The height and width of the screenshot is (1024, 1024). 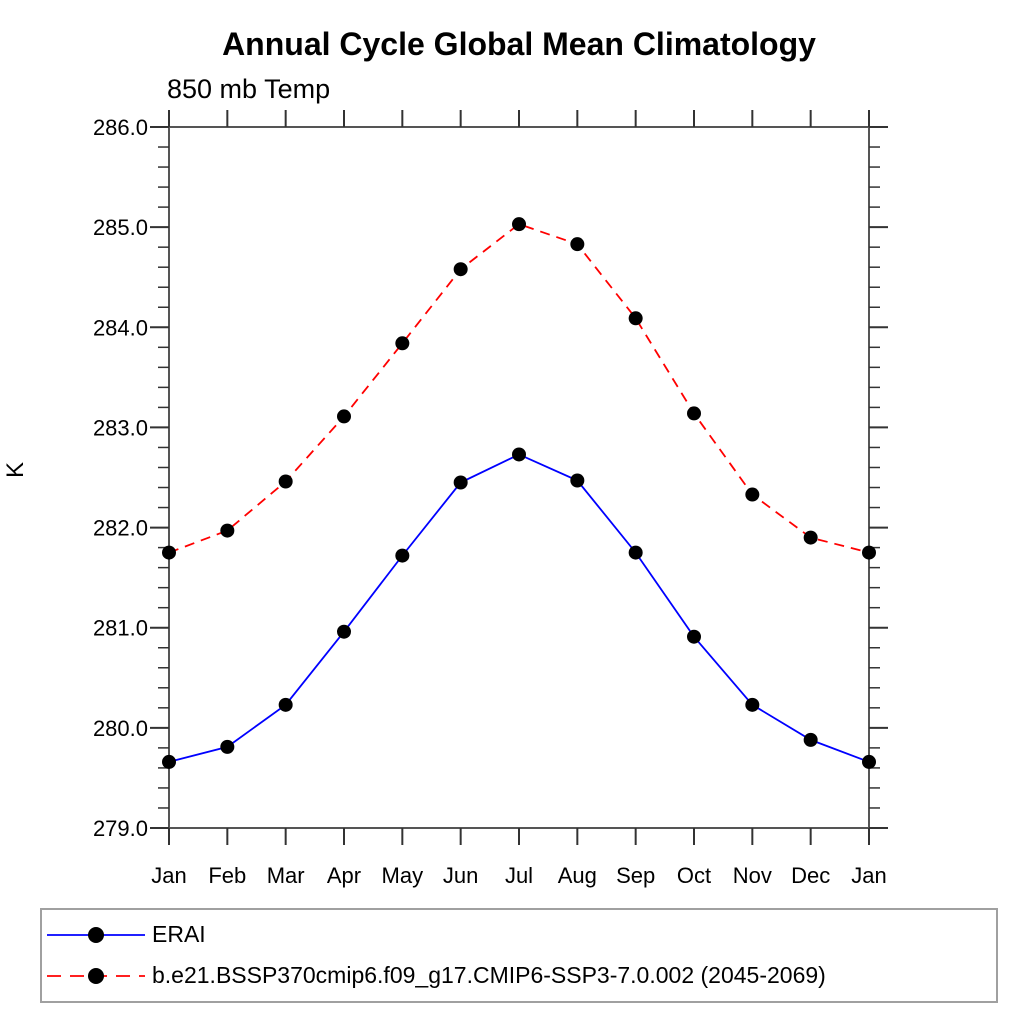 What do you see at coordinates (249, 89) in the screenshot?
I see `chart-subtitle: 850 mb Temp` at bounding box center [249, 89].